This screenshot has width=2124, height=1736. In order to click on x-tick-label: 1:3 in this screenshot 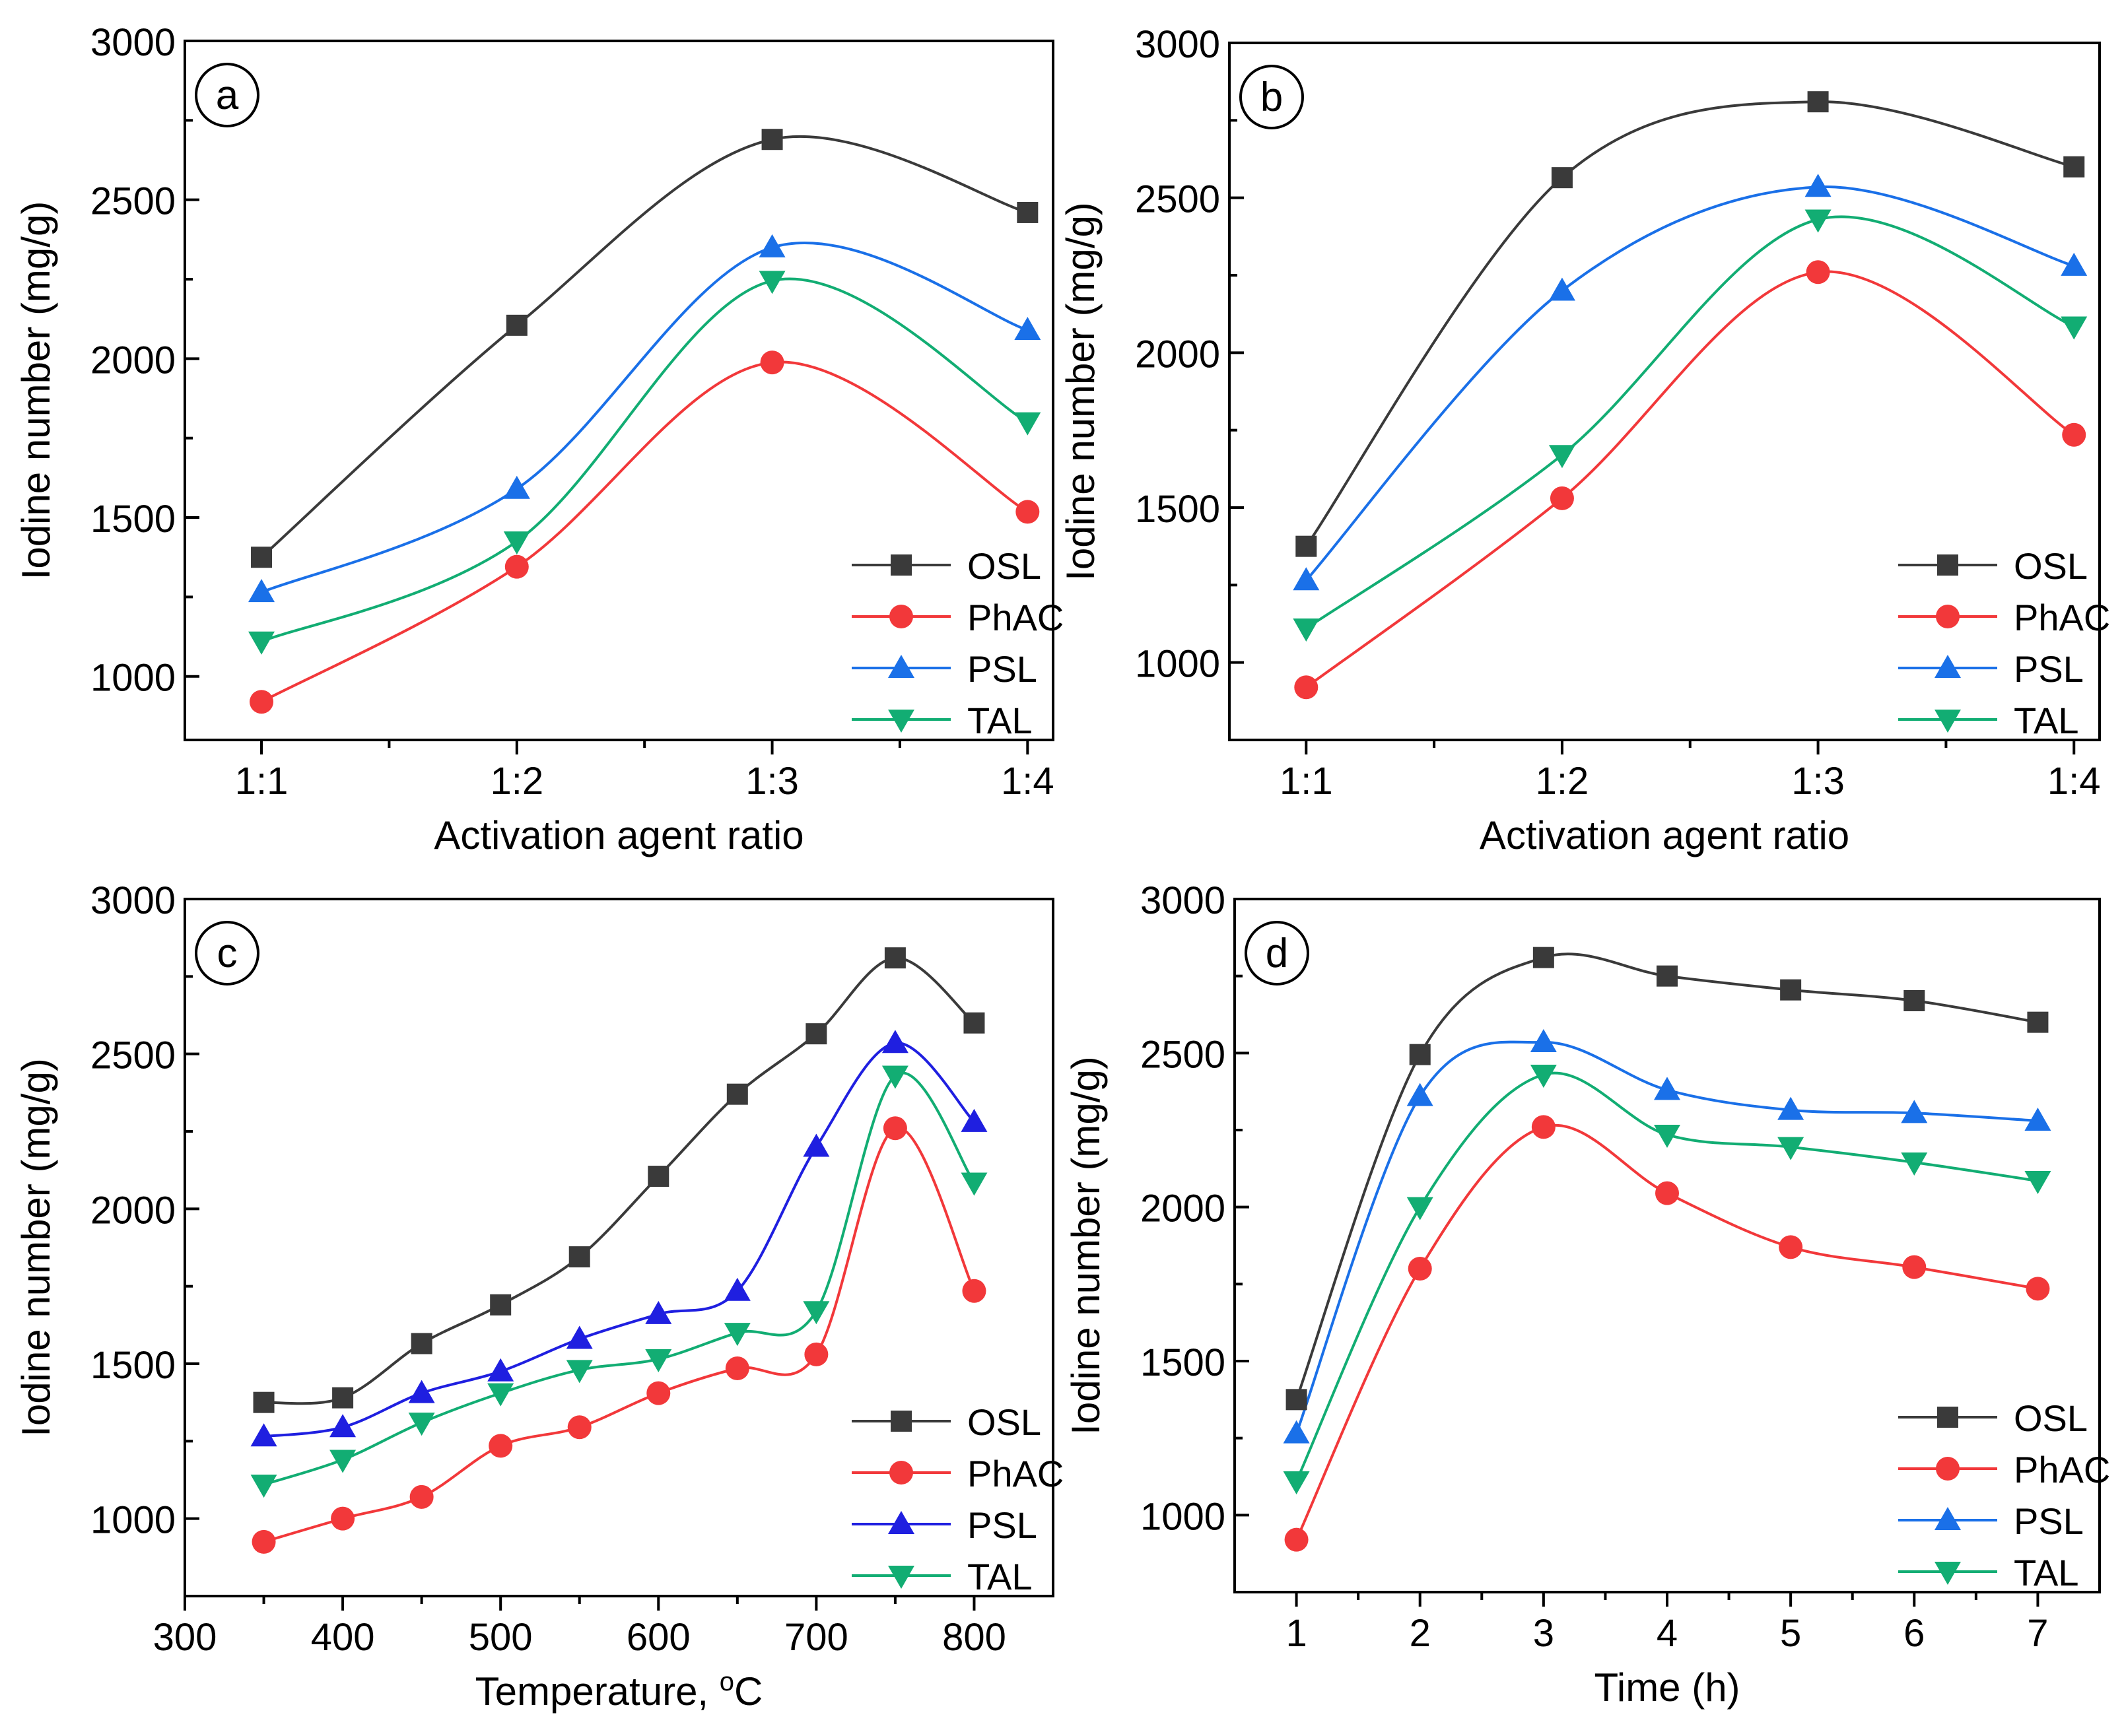, I will do `click(772, 782)`.